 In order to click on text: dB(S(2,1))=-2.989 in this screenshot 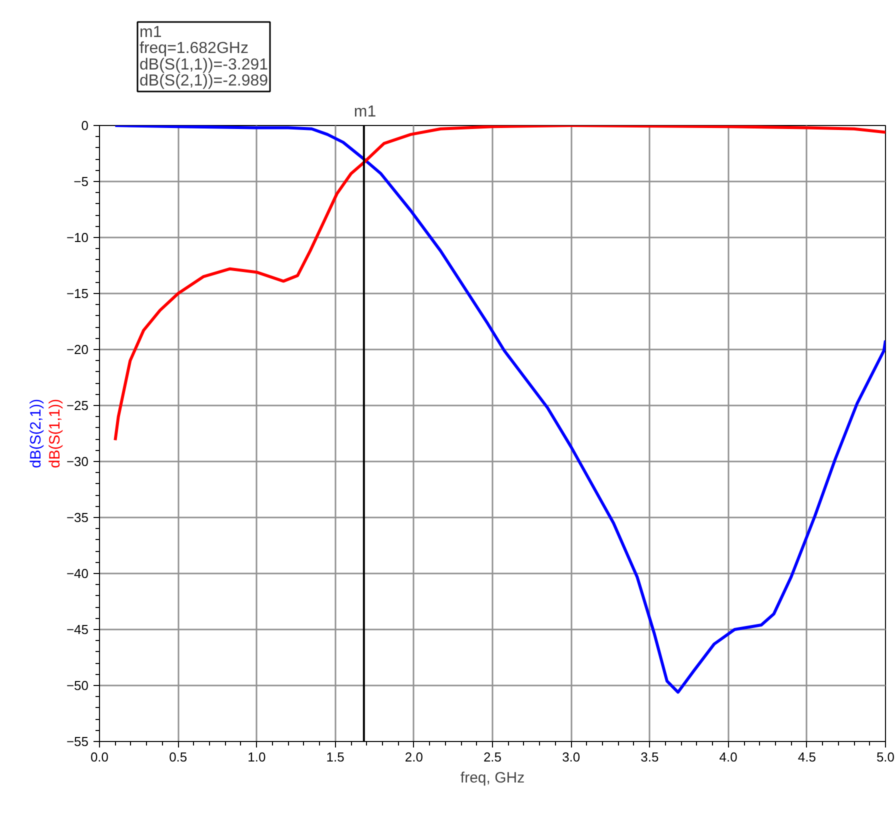, I will do `click(204, 81)`.